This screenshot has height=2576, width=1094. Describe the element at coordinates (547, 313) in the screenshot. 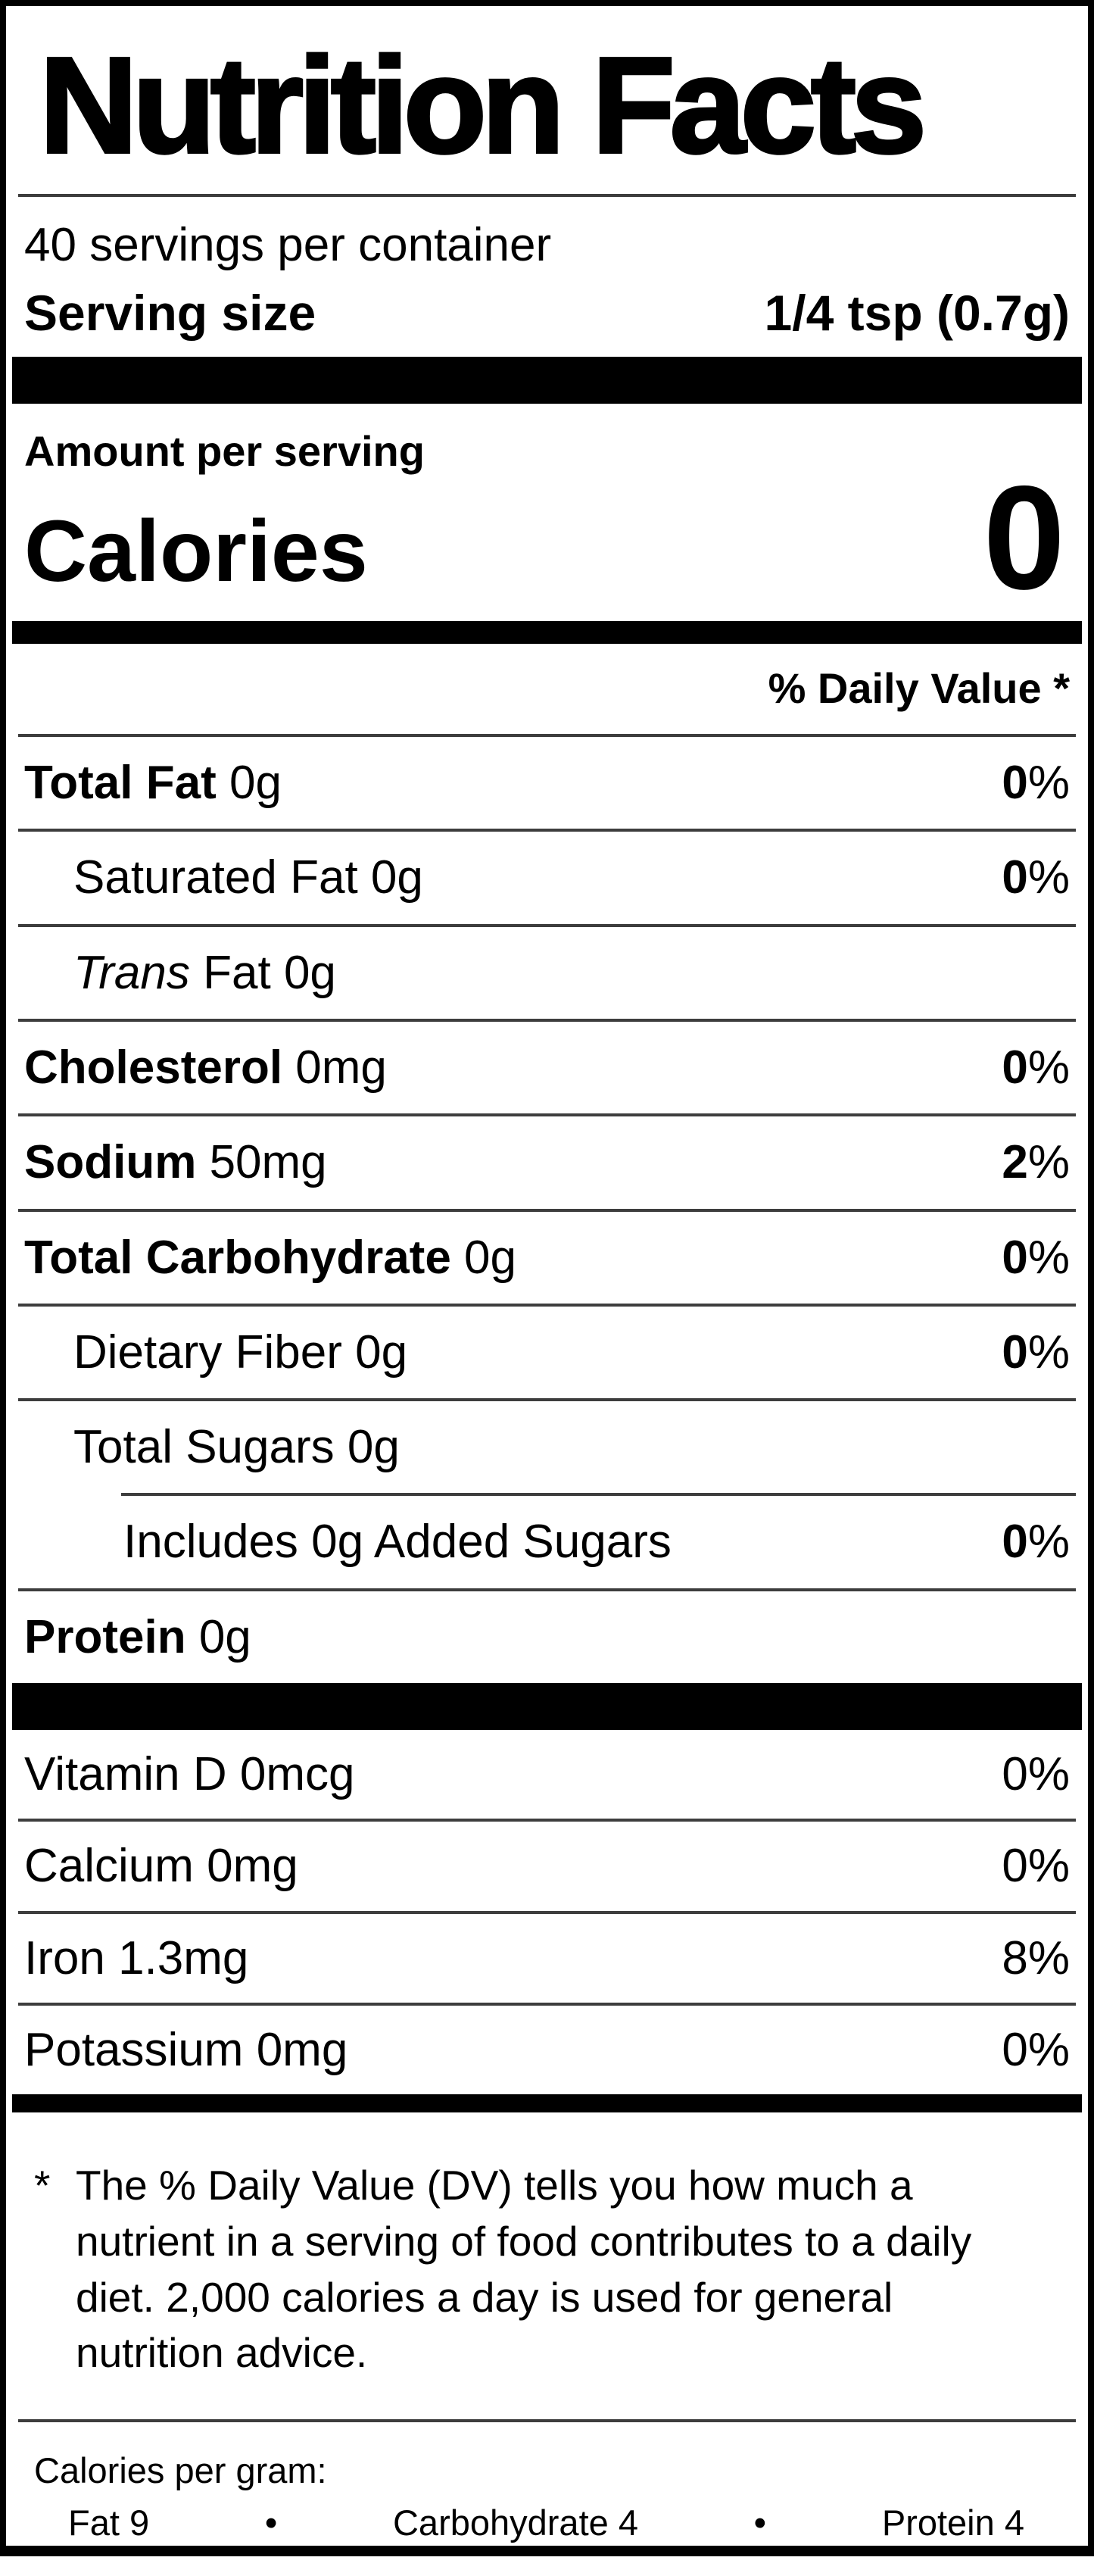

I see `serving-size-row: Serving size 1/4 tsp (0.7g)` at that location.